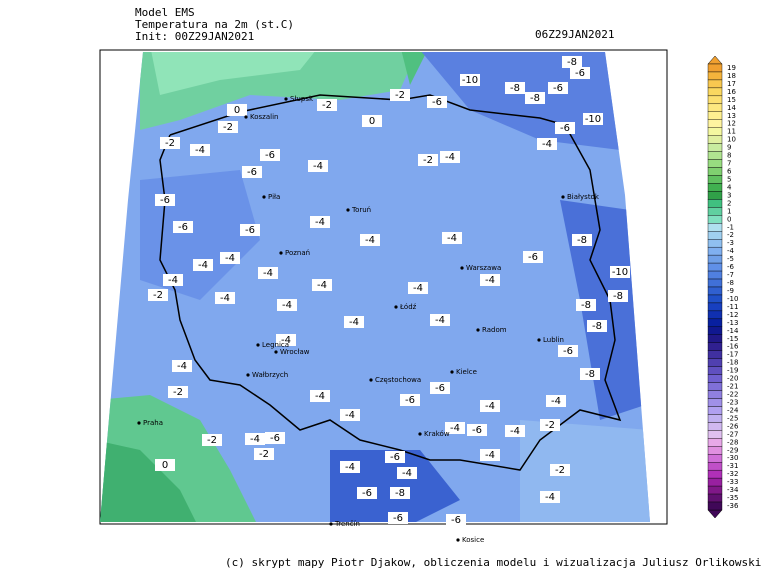 Image resolution: width=768 pixels, height=576 pixels. I want to click on colorbar-label: 7, so click(729, 164).